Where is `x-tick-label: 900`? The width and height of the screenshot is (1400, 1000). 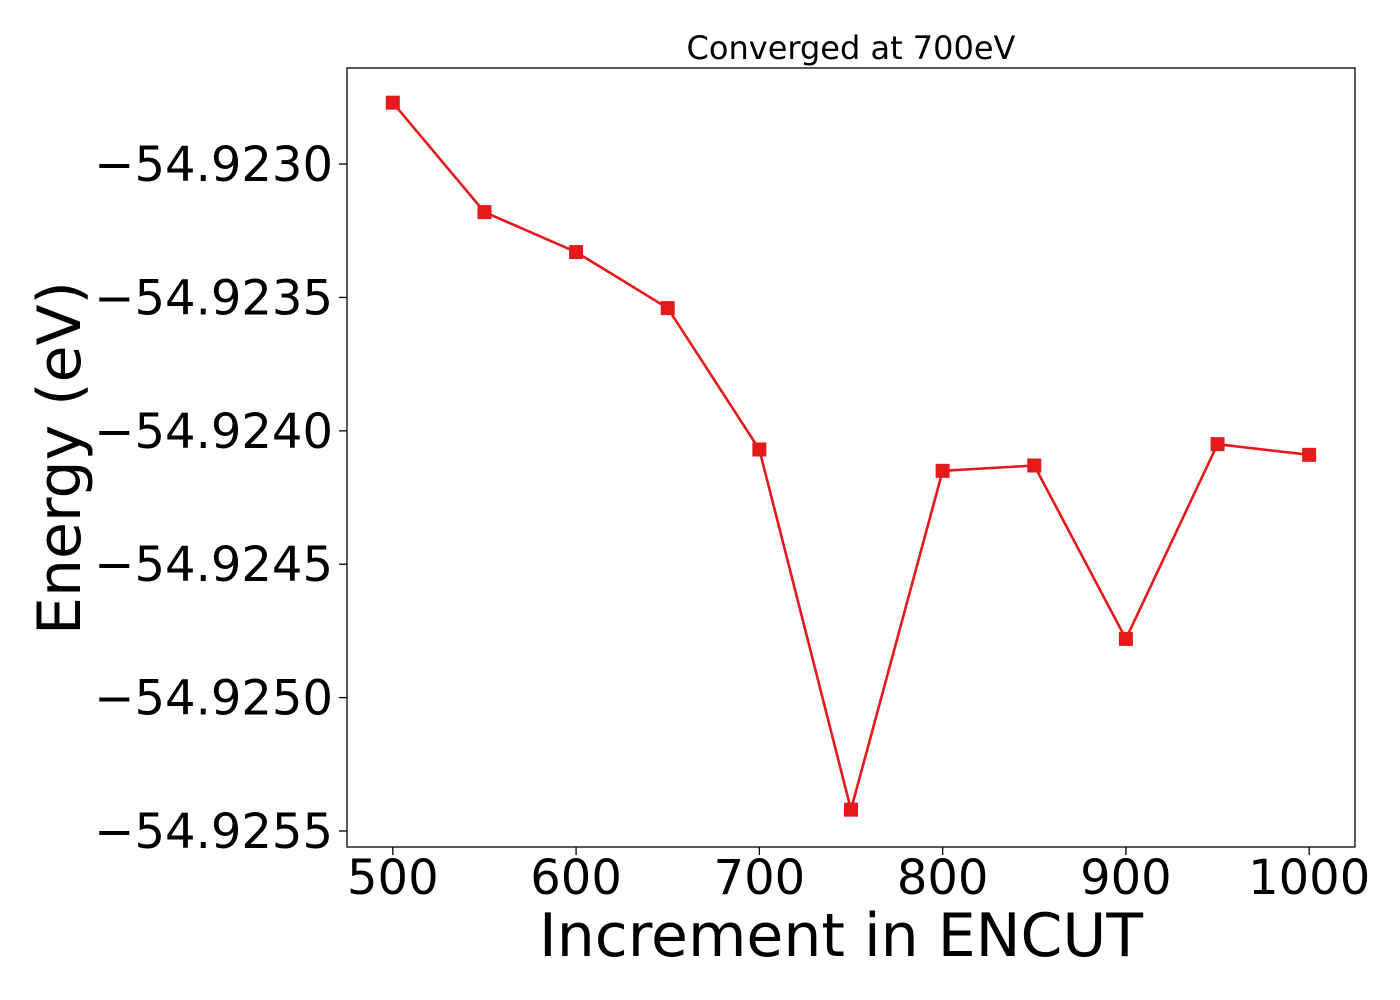
x-tick-label: 900 is located at coordinates (1126, 878).